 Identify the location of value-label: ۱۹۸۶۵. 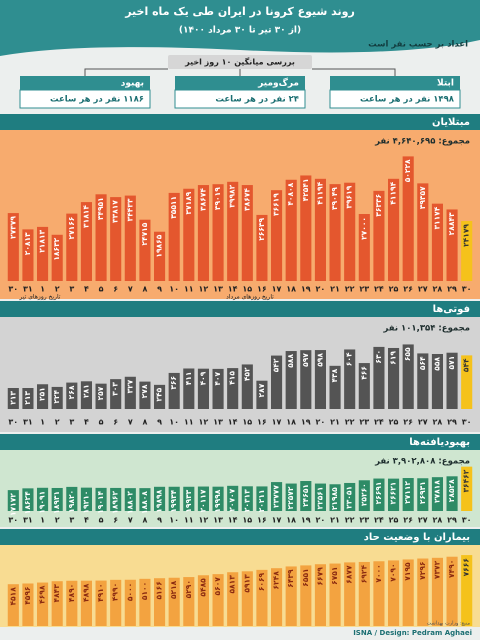
(159, 245).